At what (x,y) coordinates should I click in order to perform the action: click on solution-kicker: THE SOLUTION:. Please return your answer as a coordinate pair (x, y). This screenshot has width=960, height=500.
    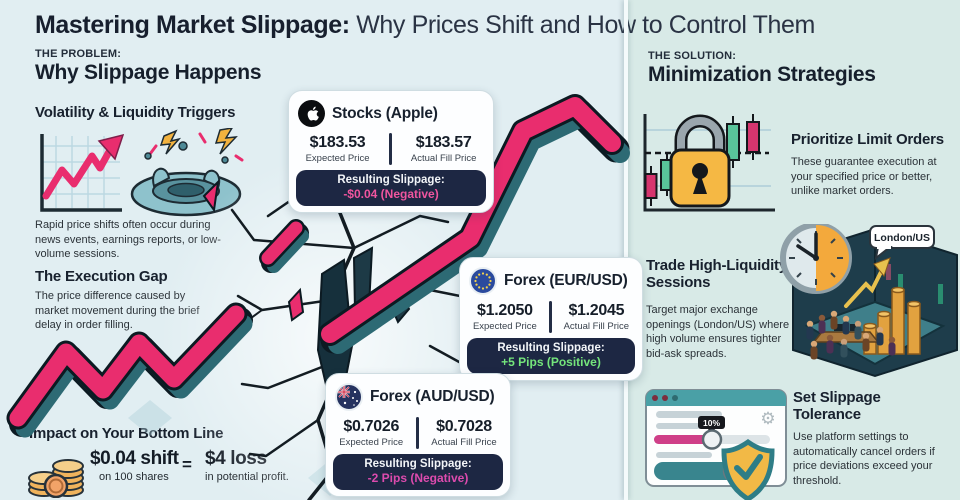
    Looking at the image, I should click on (692, 56).